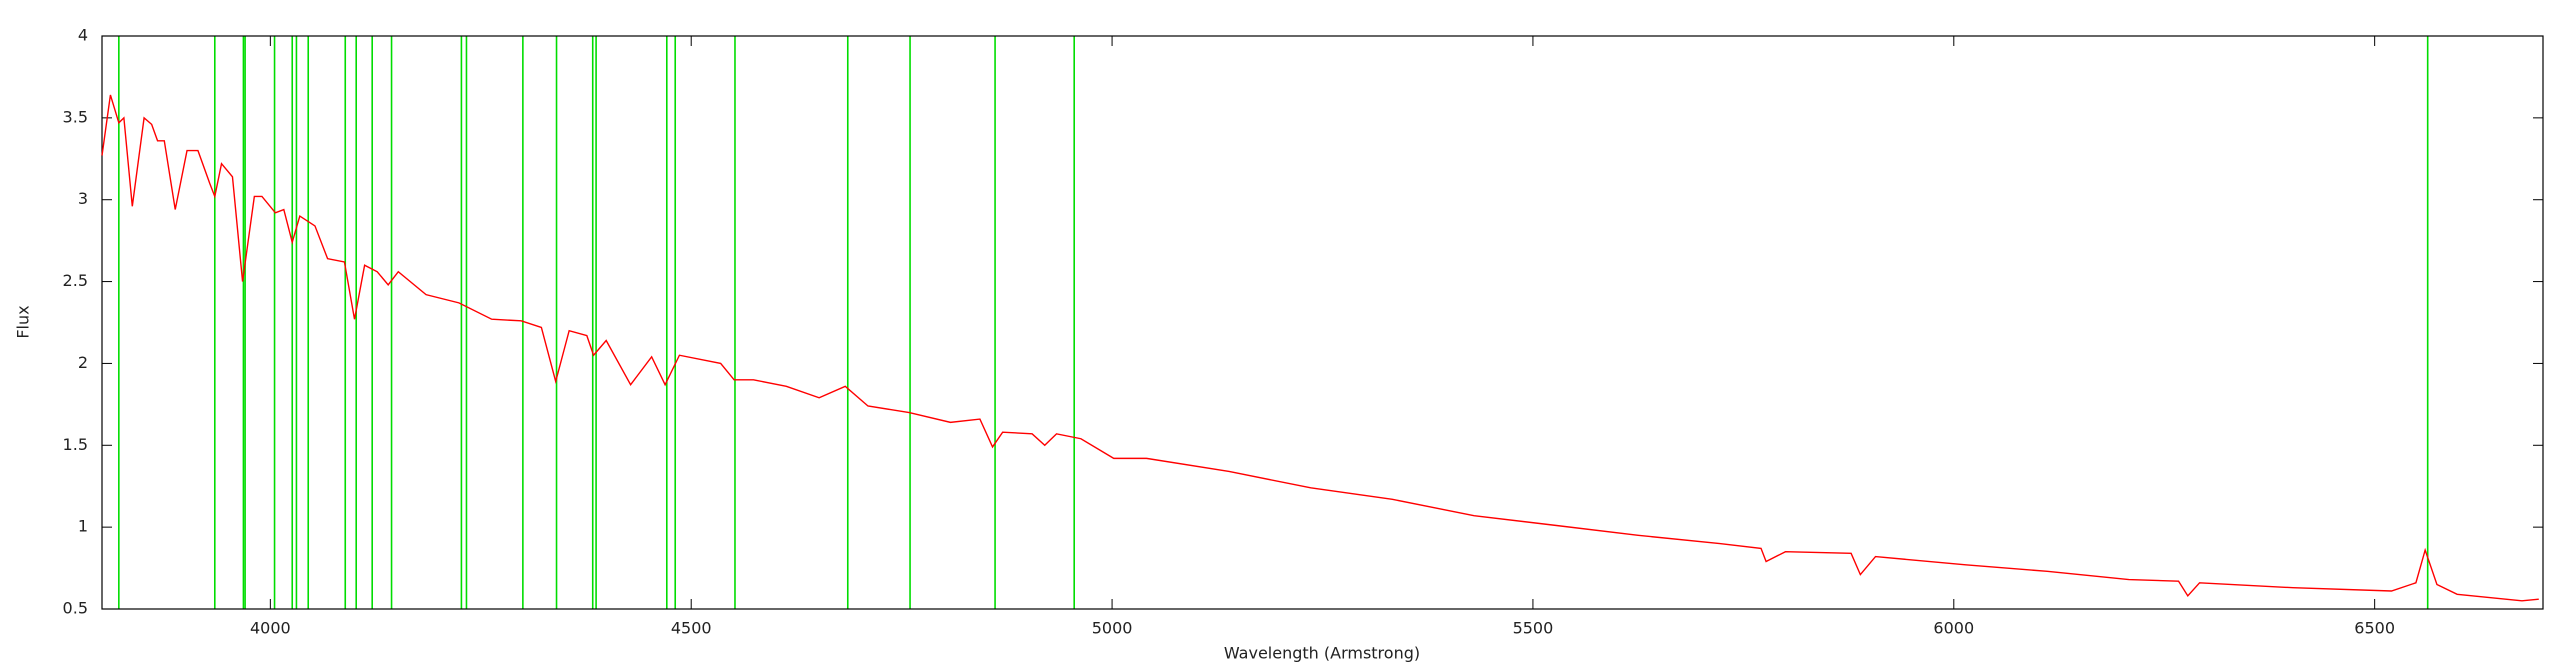  I want to click on x-tick-label: 4000, so click(270, 628).